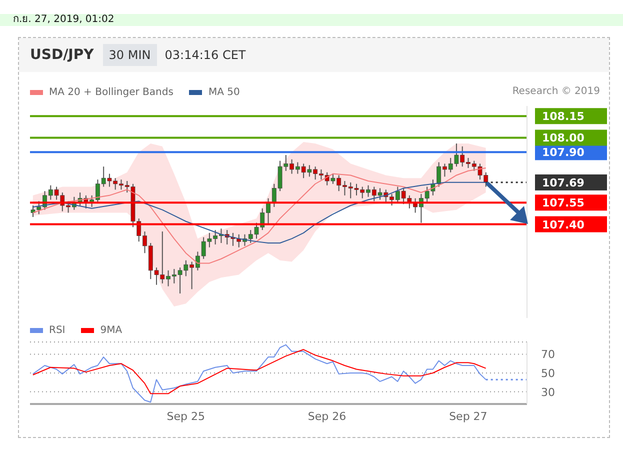 The width and height of the screenshot is (623, 451). I want to click on y-tick-label: 70, so click(548, 355).